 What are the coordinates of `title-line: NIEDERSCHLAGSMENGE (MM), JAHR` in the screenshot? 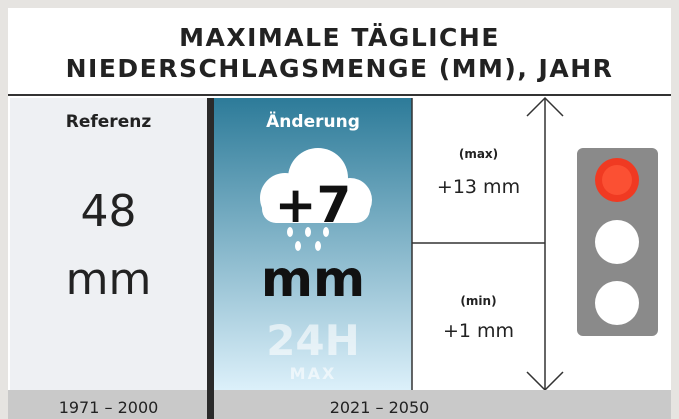 It's located at (339, 68).